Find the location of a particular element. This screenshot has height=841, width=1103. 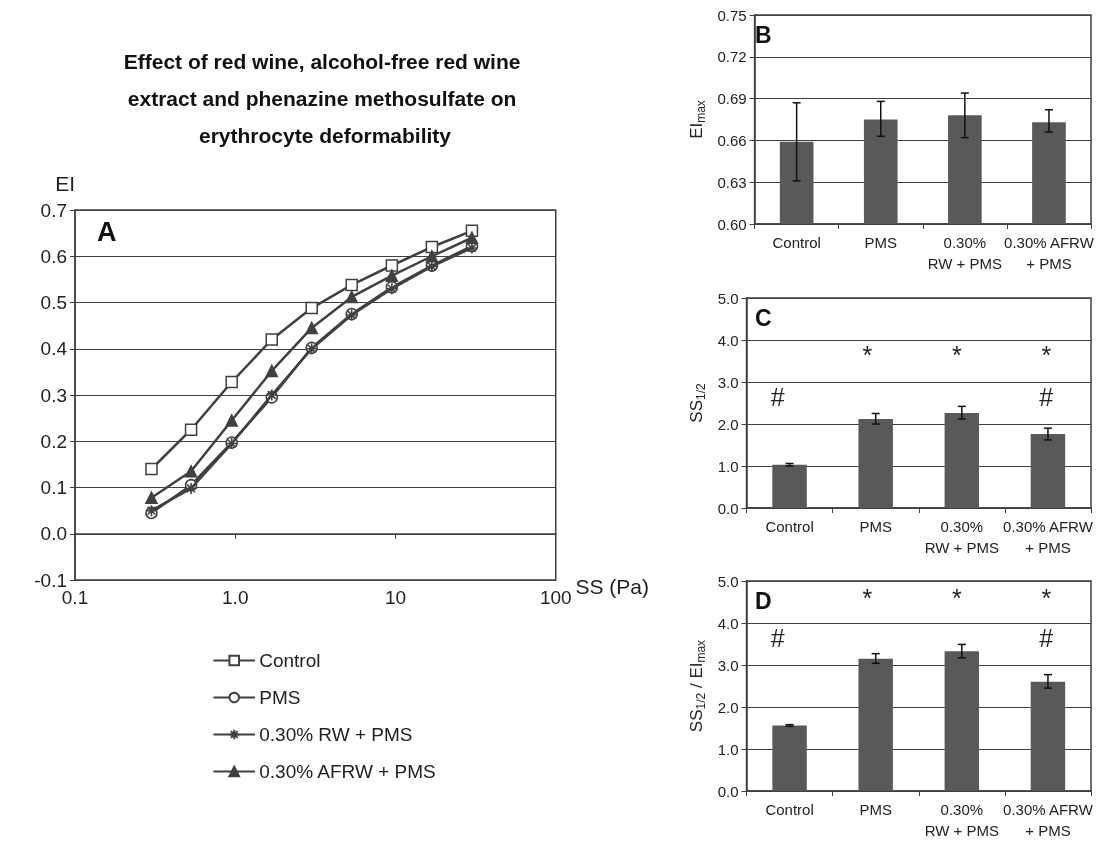

y-tick-label: 0.5 is located at coordinates (53, 302).